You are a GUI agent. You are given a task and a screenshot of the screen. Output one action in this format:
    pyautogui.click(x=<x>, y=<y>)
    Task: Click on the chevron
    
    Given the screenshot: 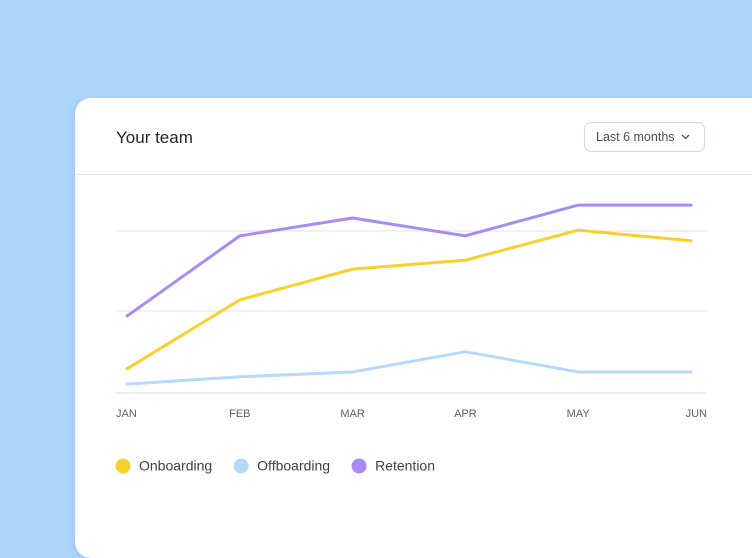 What is the action you would take?
    pyautogui.click(x=685, y=137)
    